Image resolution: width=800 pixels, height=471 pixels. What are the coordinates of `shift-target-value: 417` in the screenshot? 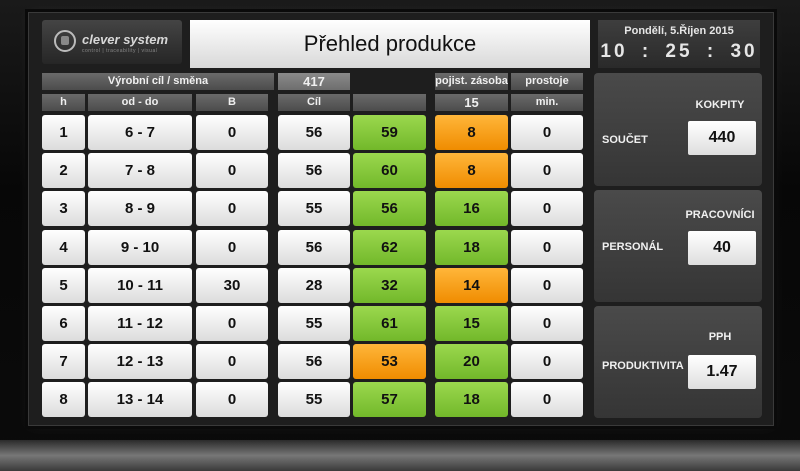 It's located at (314, 81).